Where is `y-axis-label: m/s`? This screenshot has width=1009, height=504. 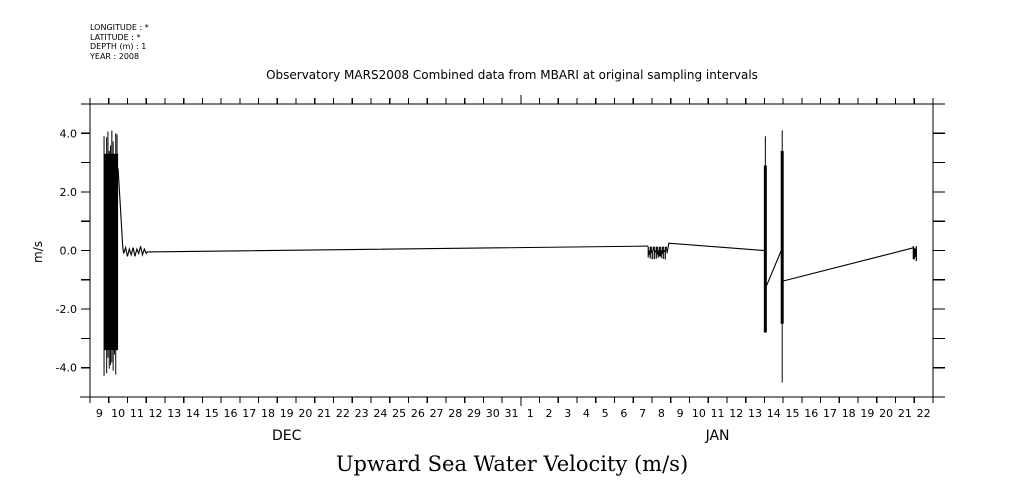
y-axis-label: m/s is located at coordinates (38, 252).